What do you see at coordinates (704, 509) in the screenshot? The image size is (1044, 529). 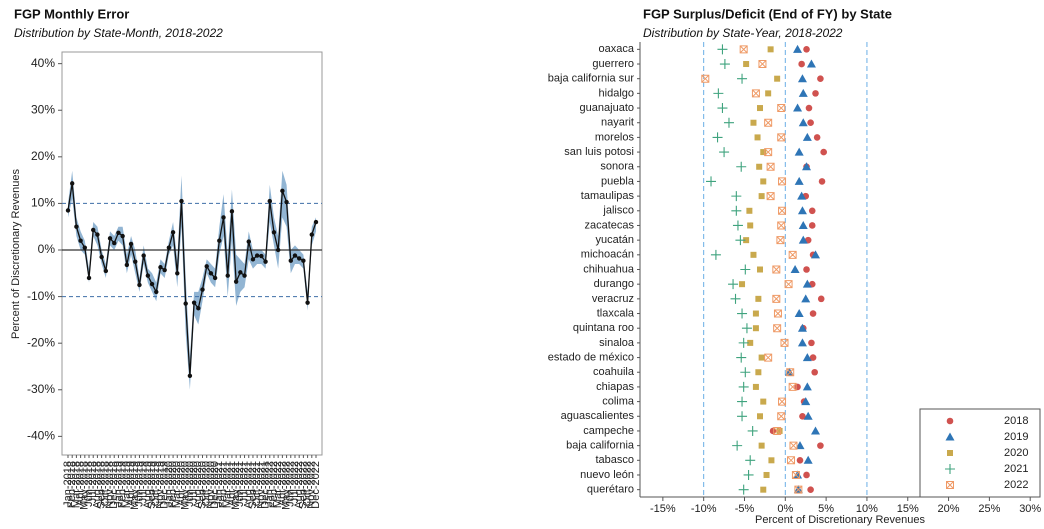 I see `x-tick-label: -10%` at bounding box center [704, 509].